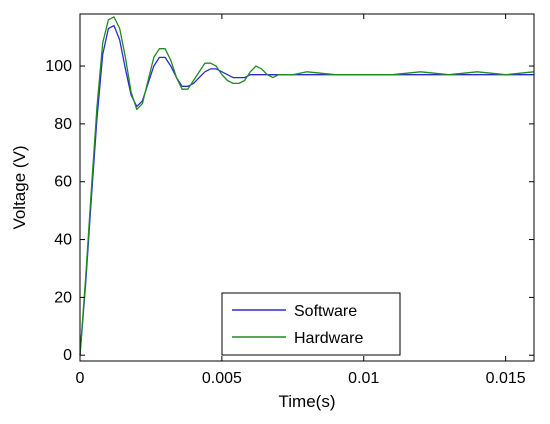 The width and height of the screenshot is (550, 424). I want to click on x-tick-label: 0.005, so click(222, 378).